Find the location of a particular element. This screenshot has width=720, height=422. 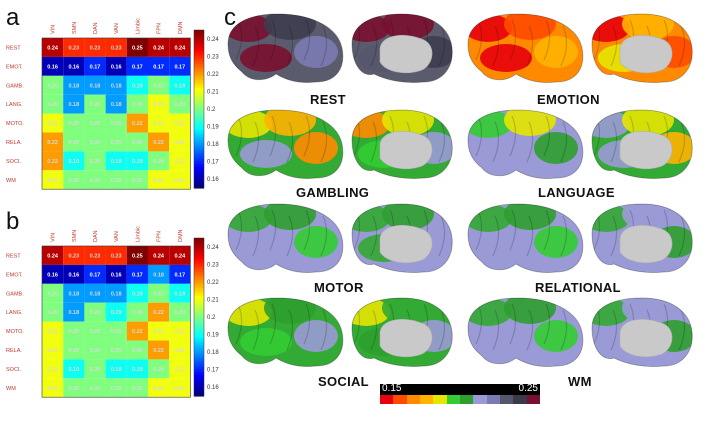

colorbar-tick-label: 0.21 is located at coordinates (213, 300).